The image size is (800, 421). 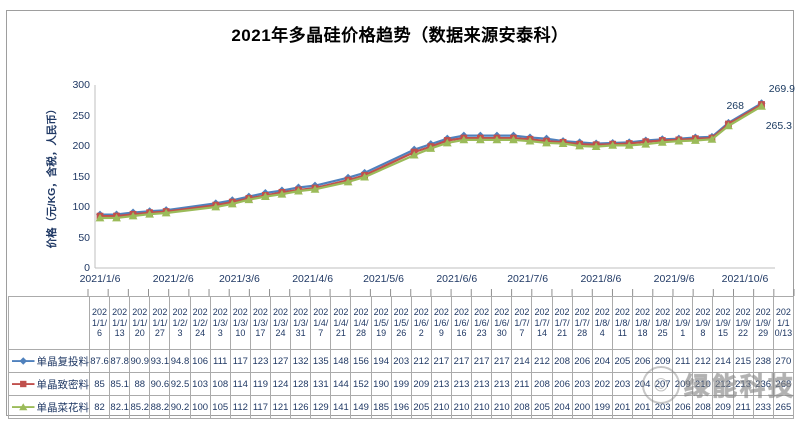 What do you see at coordinates (674, 279) in the screenshot?
I see `x-tick-label: 2021/9/6` at bounding box center [674, 279].